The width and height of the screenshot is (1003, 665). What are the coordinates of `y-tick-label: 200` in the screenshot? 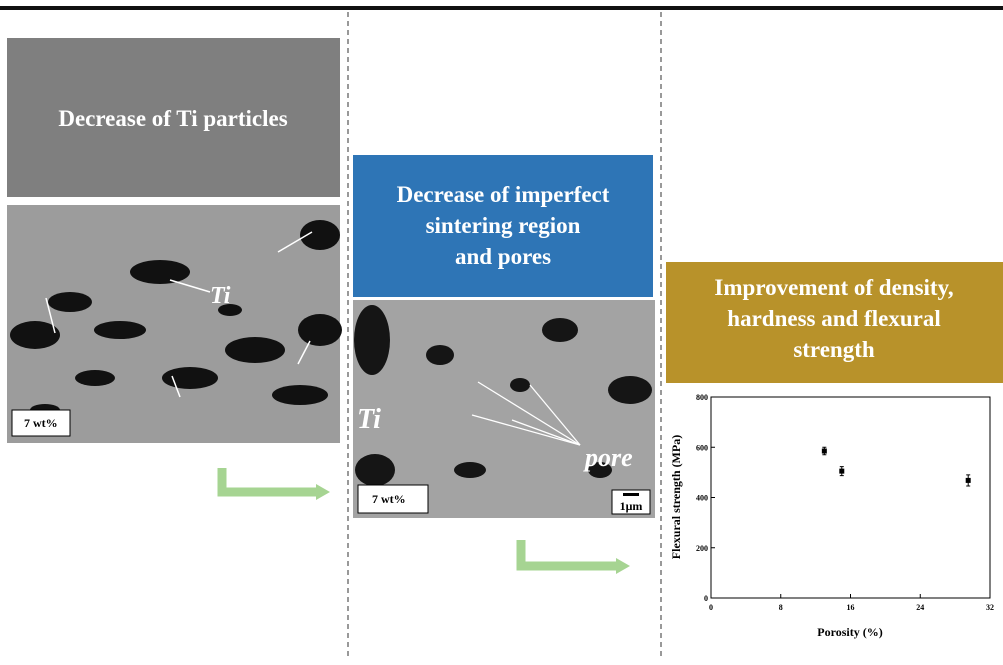 It's located at (702, 548).